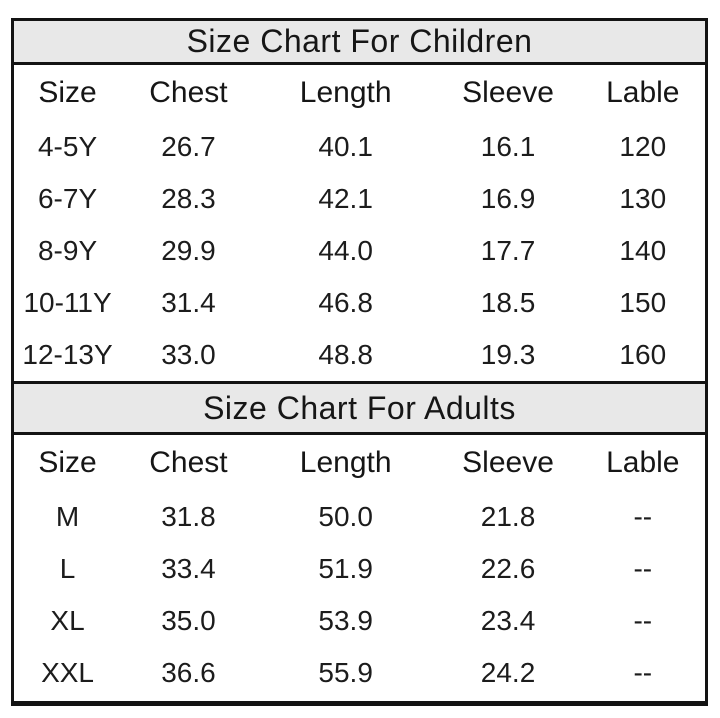  What do you see at coordinates (67, 354) in the screenshot?
I see `size-cell: 12-13Y` at bounding box center [67, 354].